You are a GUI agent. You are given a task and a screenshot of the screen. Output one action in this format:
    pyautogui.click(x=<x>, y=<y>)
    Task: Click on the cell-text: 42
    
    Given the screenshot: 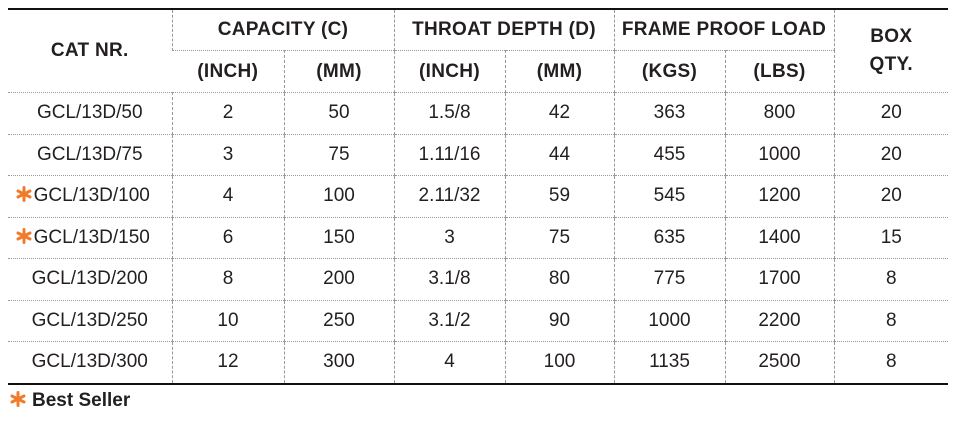 What is the action you would take?
    pyautogui.click(x=559, y=113)
    